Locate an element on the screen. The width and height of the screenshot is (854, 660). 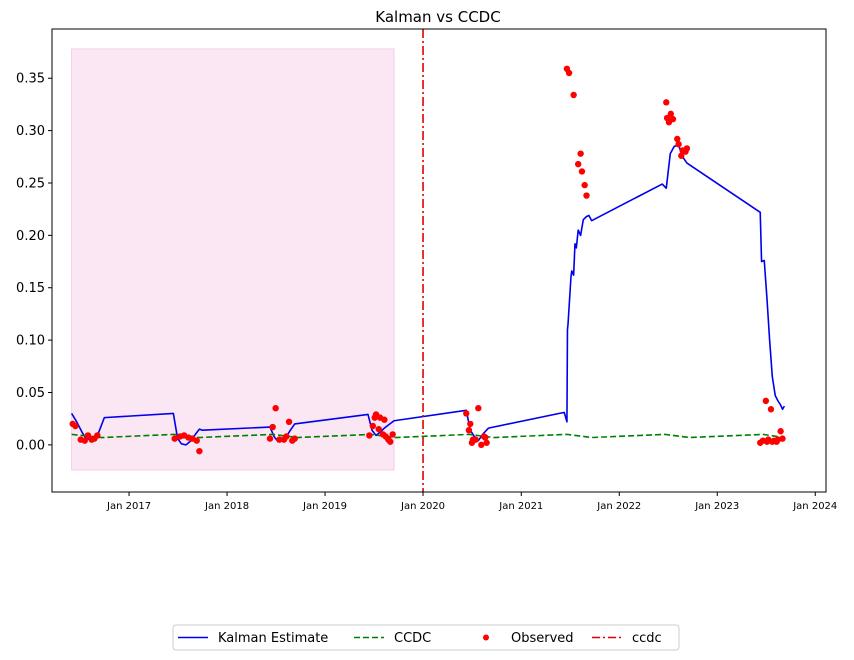
x-tick-label: Jan 2023 is located at coordinates (716, 506).